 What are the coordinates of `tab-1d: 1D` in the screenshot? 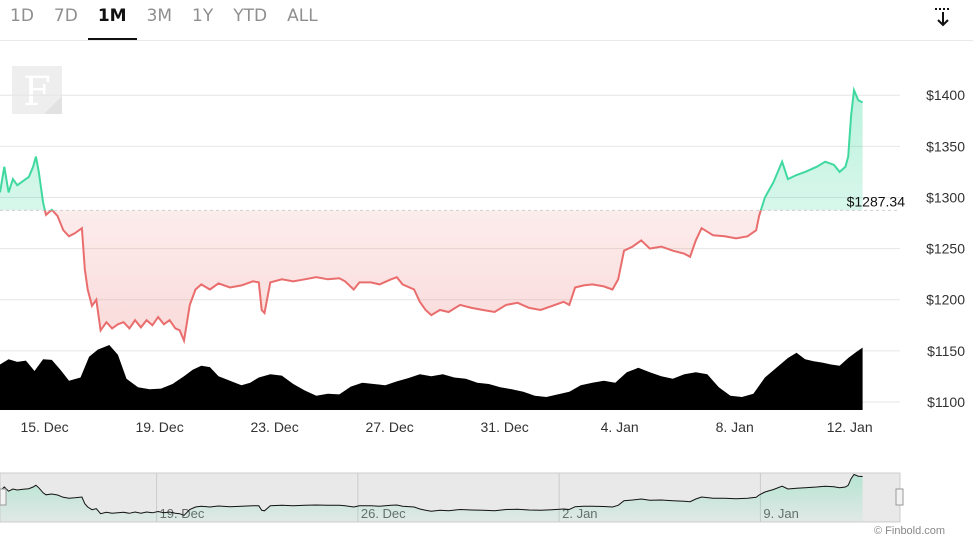 It's located at (22, 16).